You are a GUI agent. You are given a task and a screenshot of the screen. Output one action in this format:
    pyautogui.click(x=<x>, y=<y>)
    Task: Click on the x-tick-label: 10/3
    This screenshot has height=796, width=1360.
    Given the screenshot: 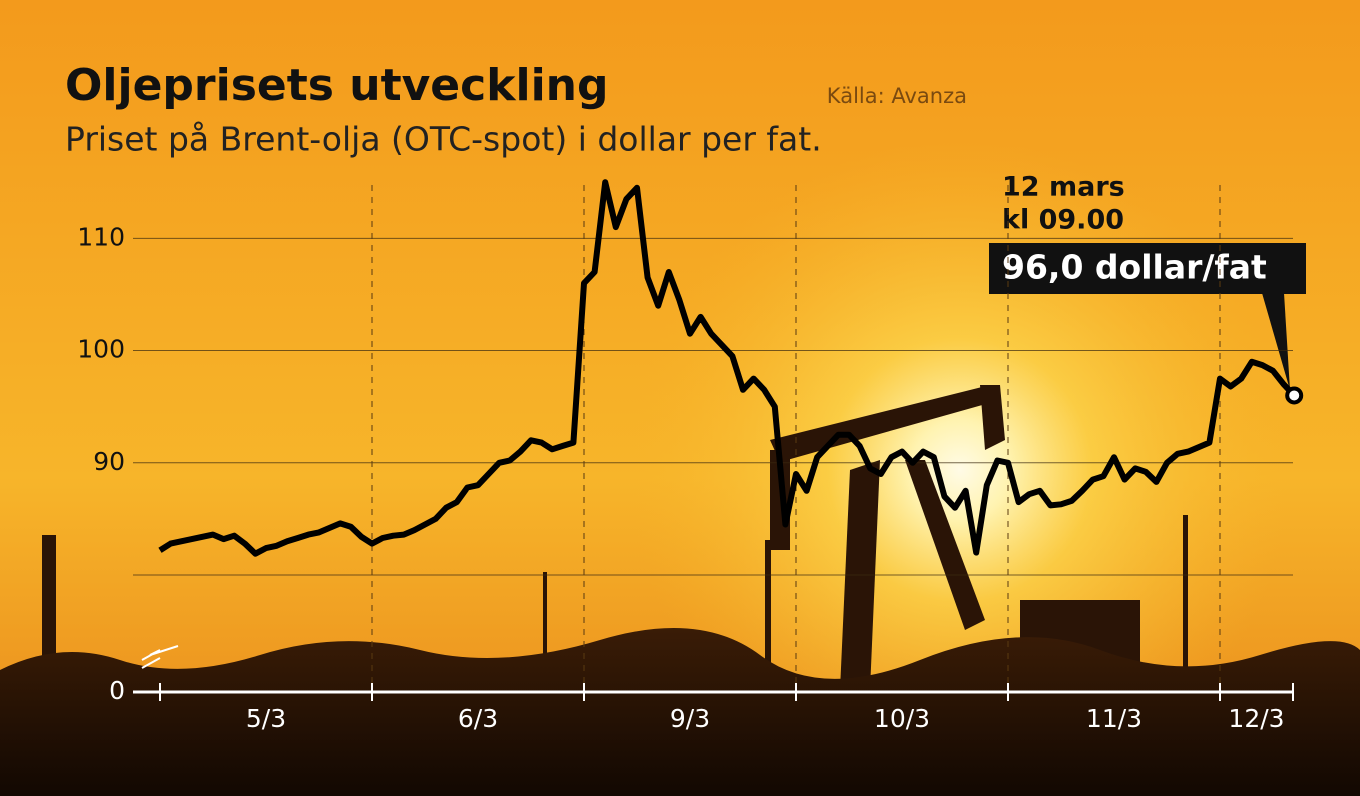 What is the action you would take?
    pyautogui.click(x=902, y=718)
    